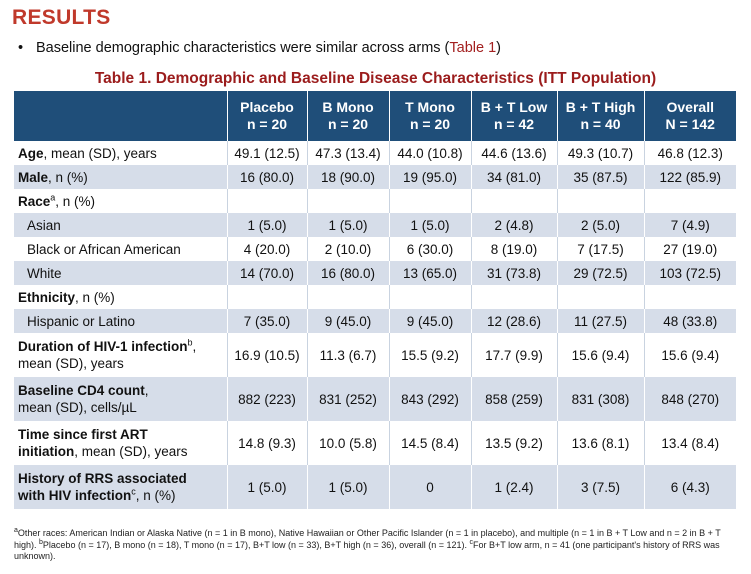 This screenshot has height=574, width=751. Describe the element at coordinates (429, 443) in the screenshot. I see `cell: 14.5 (8.4)` at that location.